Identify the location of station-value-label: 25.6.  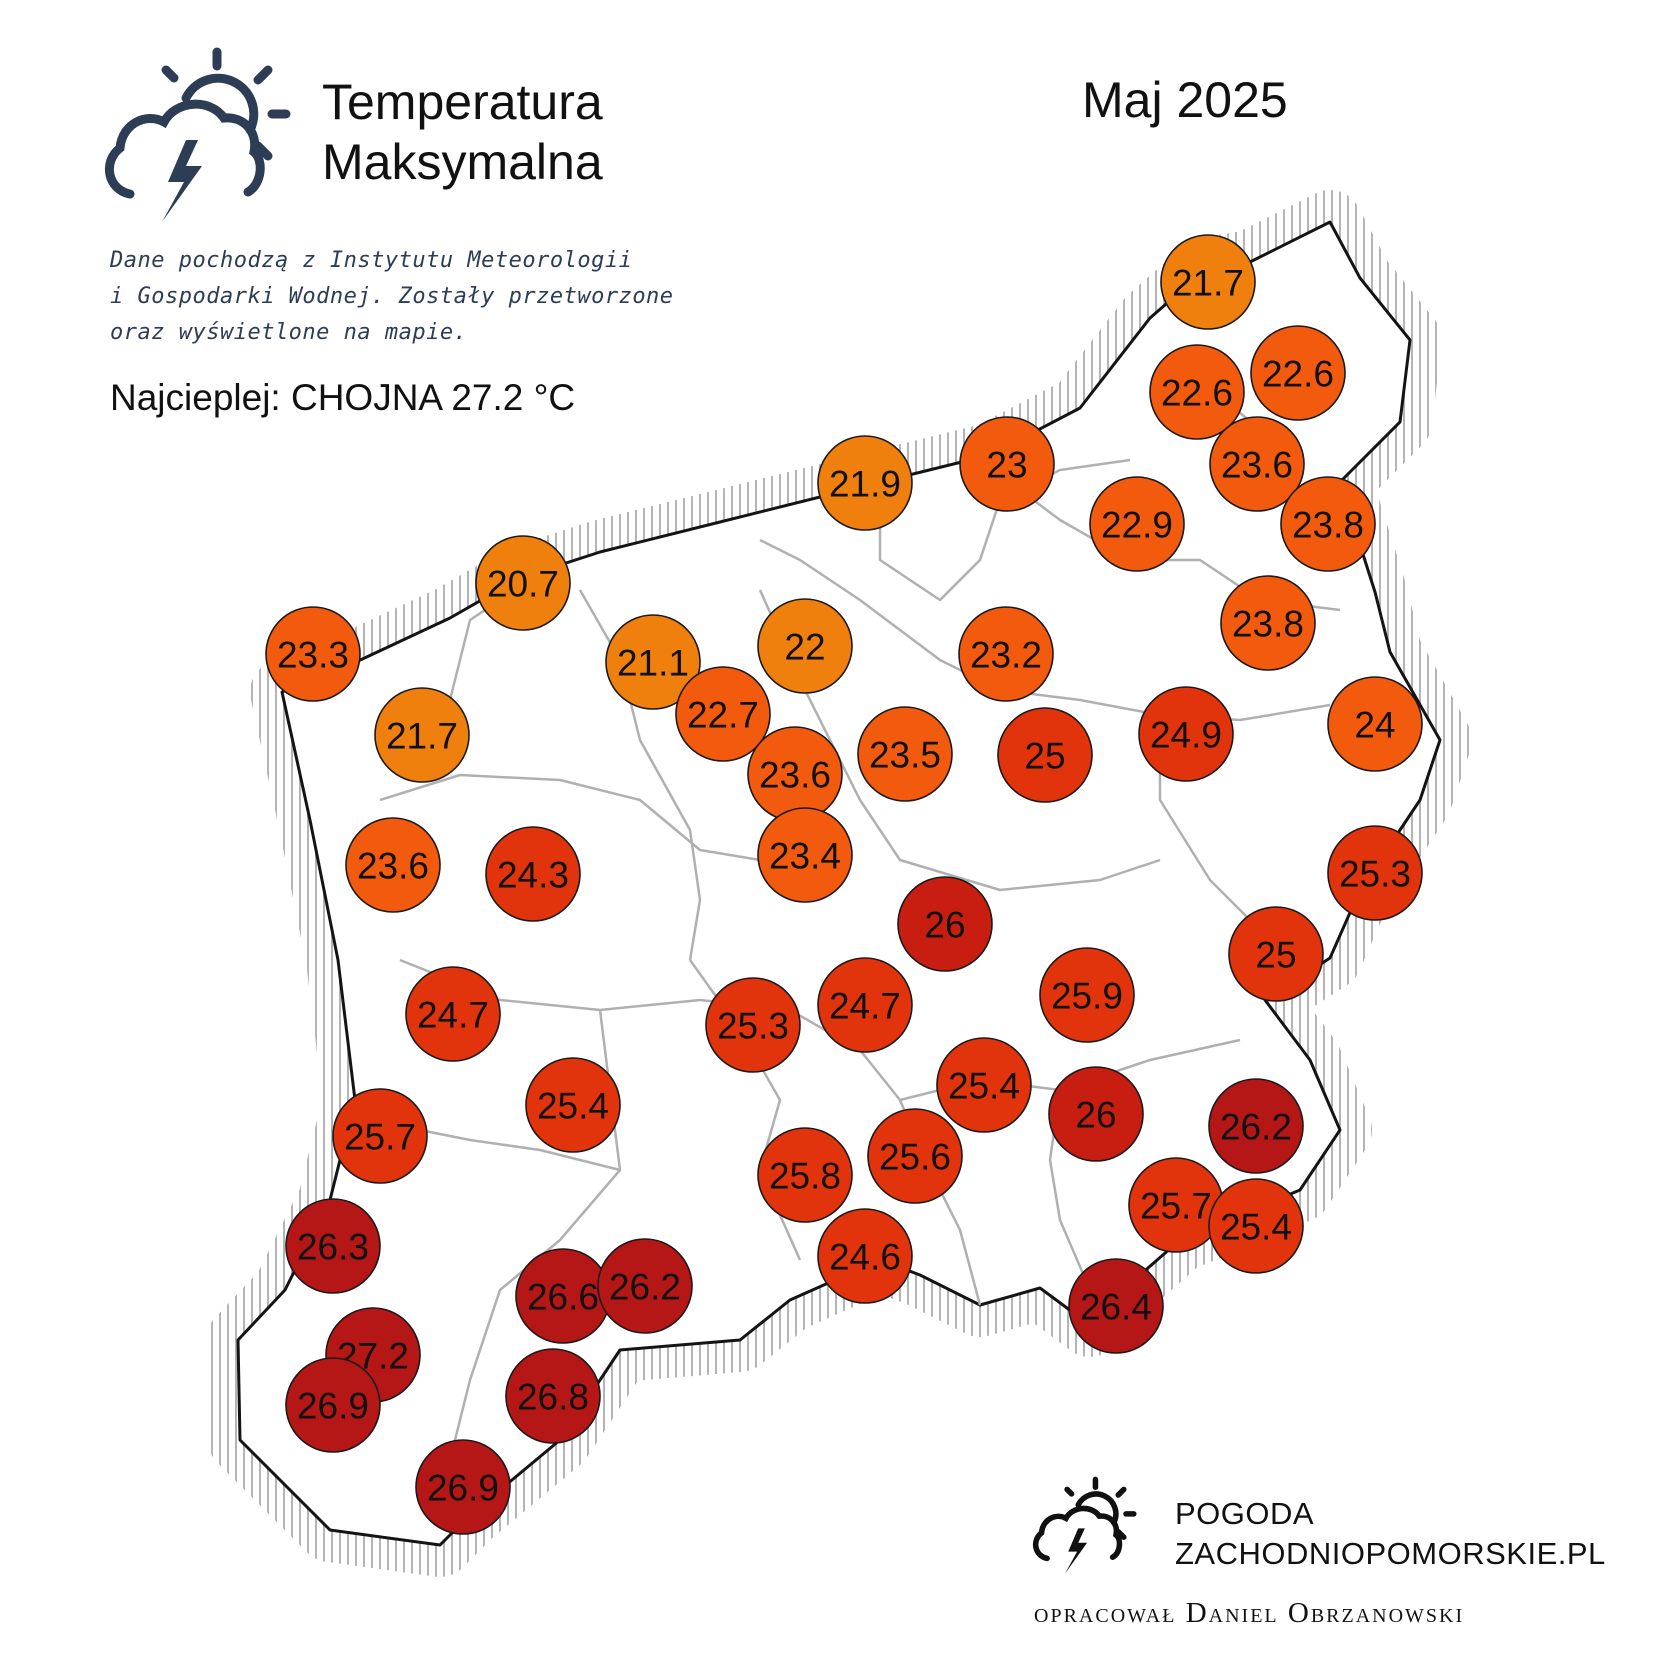
(915, 1157).